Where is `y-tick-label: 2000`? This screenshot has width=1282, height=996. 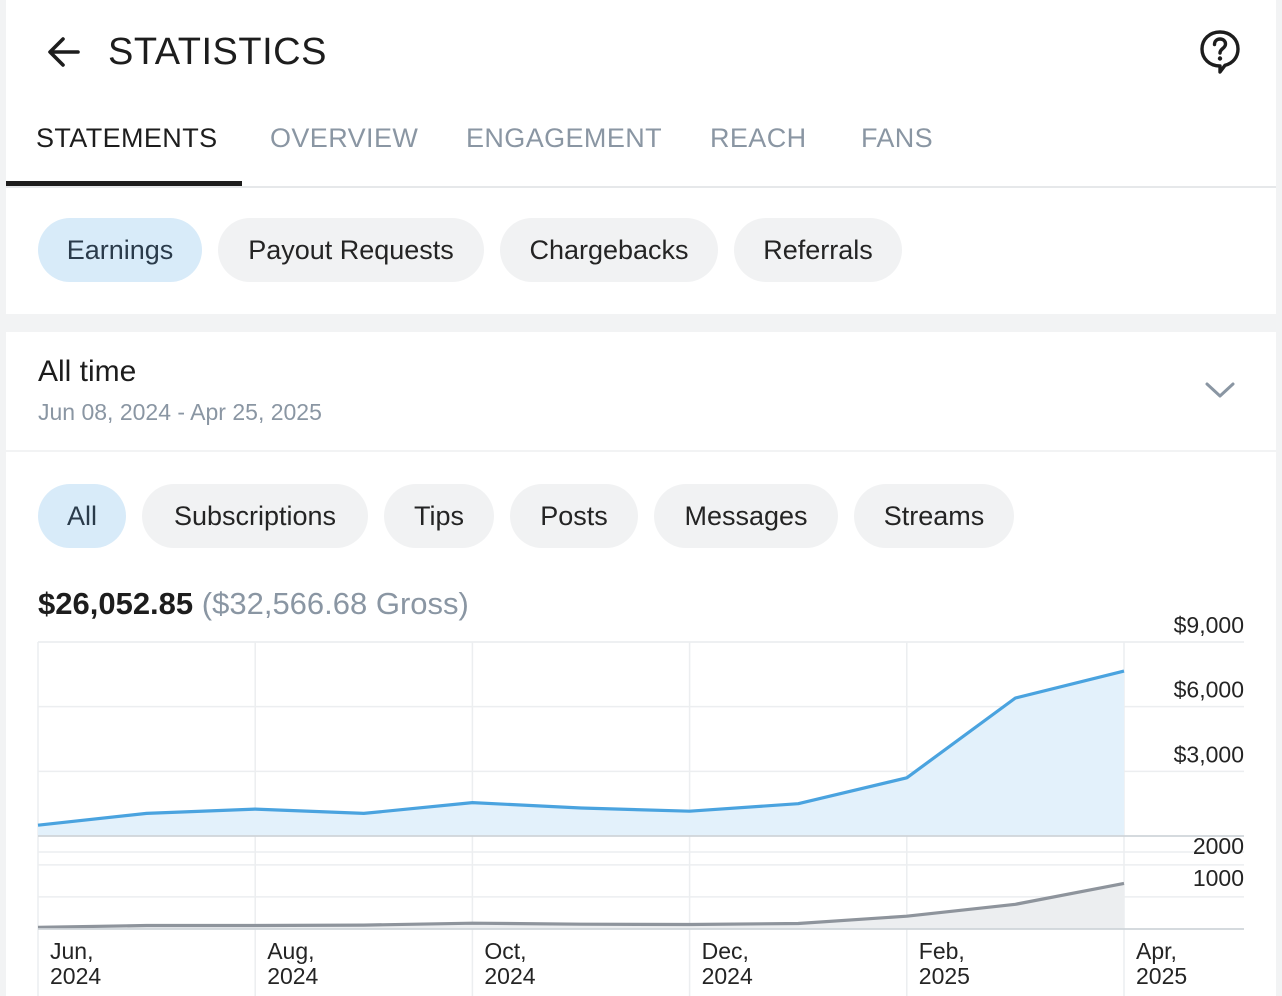
y-tick-label: 2000 is located at coordinates (1218, 846).